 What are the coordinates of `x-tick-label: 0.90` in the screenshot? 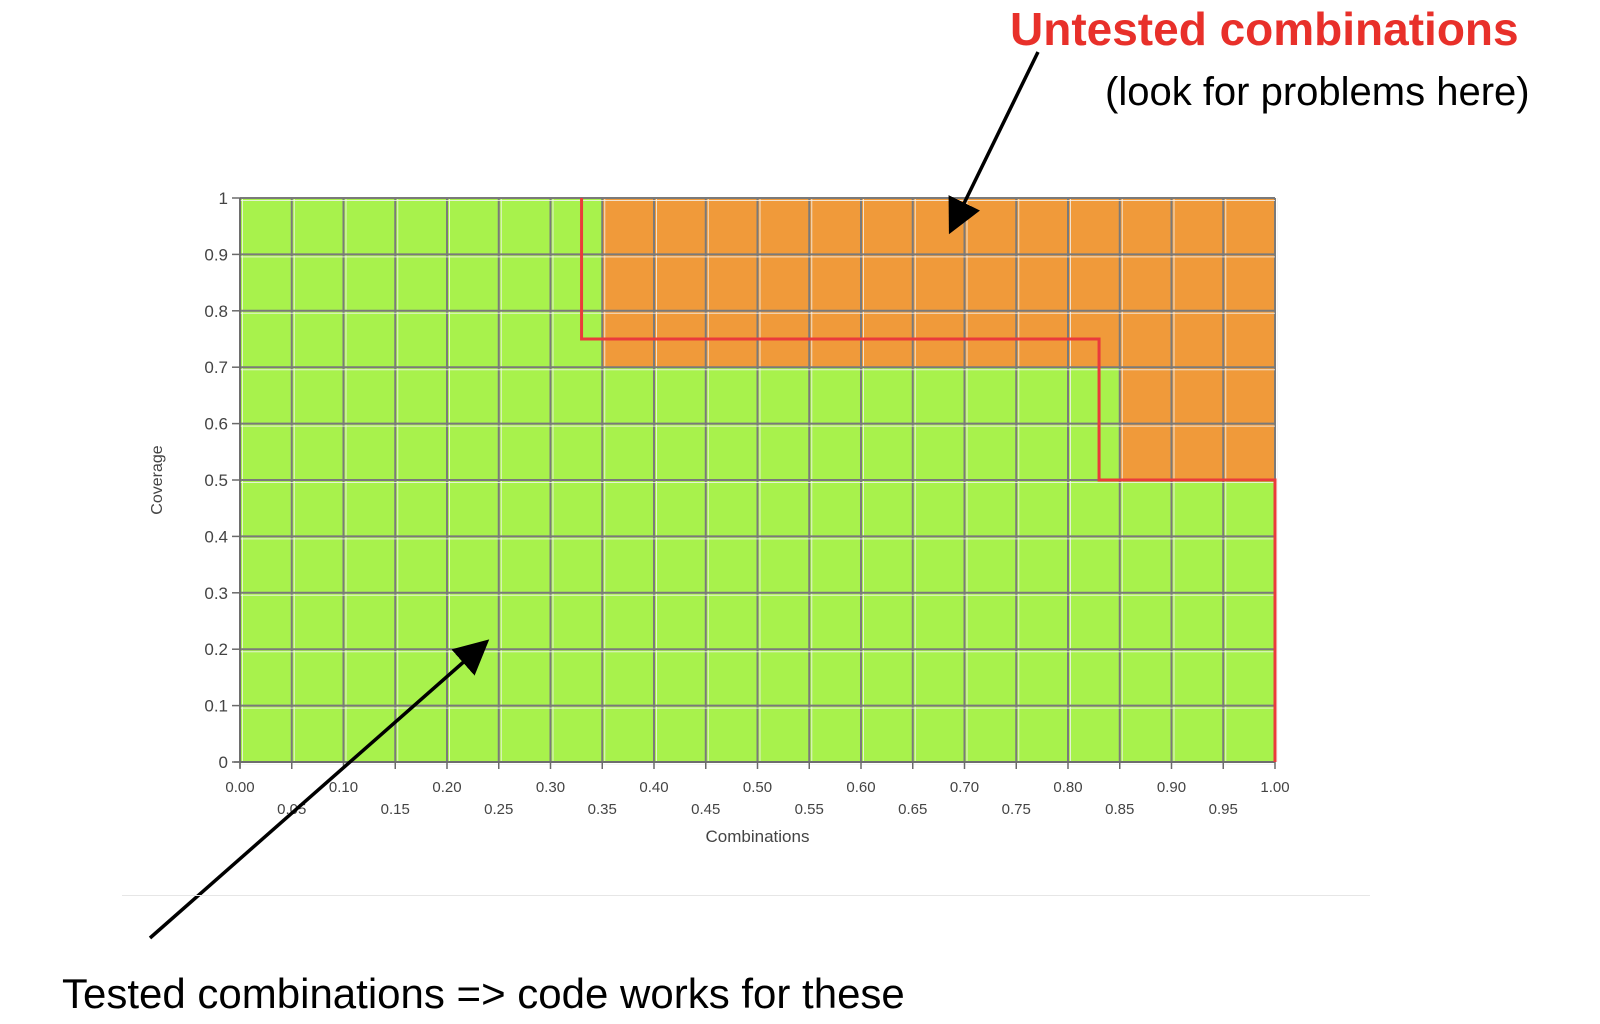 It's located at (1171, 787).